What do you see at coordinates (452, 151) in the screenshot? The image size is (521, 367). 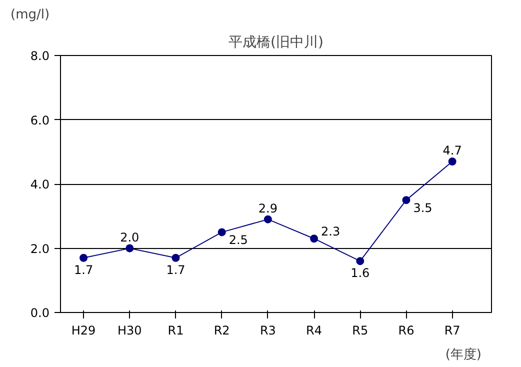 I see `data-label: 4.7` at bounding box center [452, 151].